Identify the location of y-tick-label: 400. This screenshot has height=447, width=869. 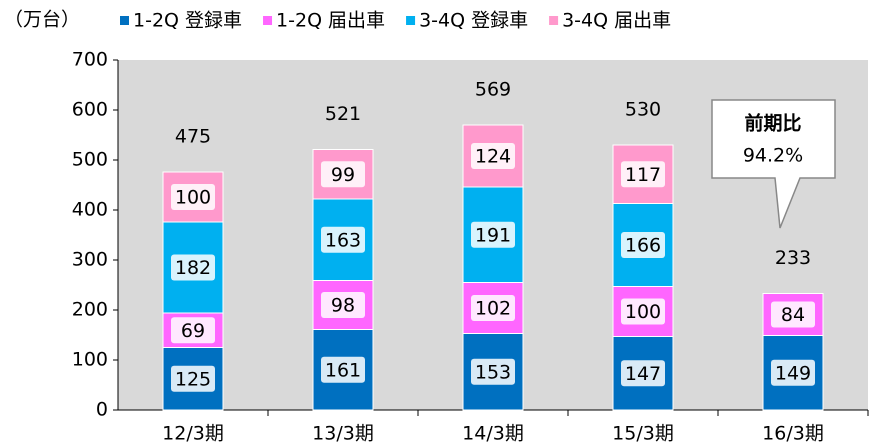
(90, 210).